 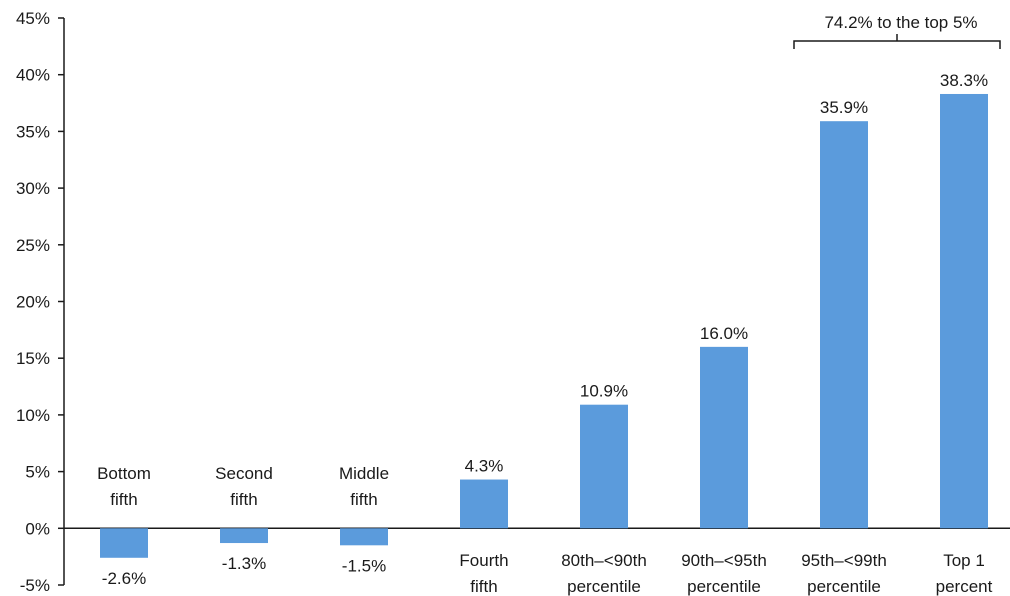 I want to click on annotation-label: 74.2% to the top 5%, so click(x=900, y=22).